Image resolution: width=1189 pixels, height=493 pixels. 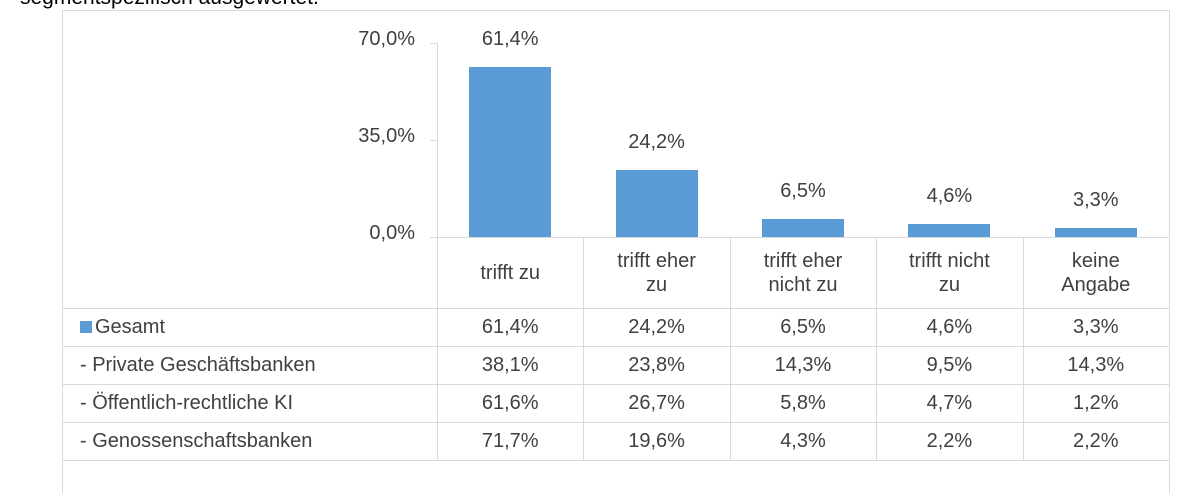 I want to click on table-cell: 4,6%, so click(x=949, y=327).